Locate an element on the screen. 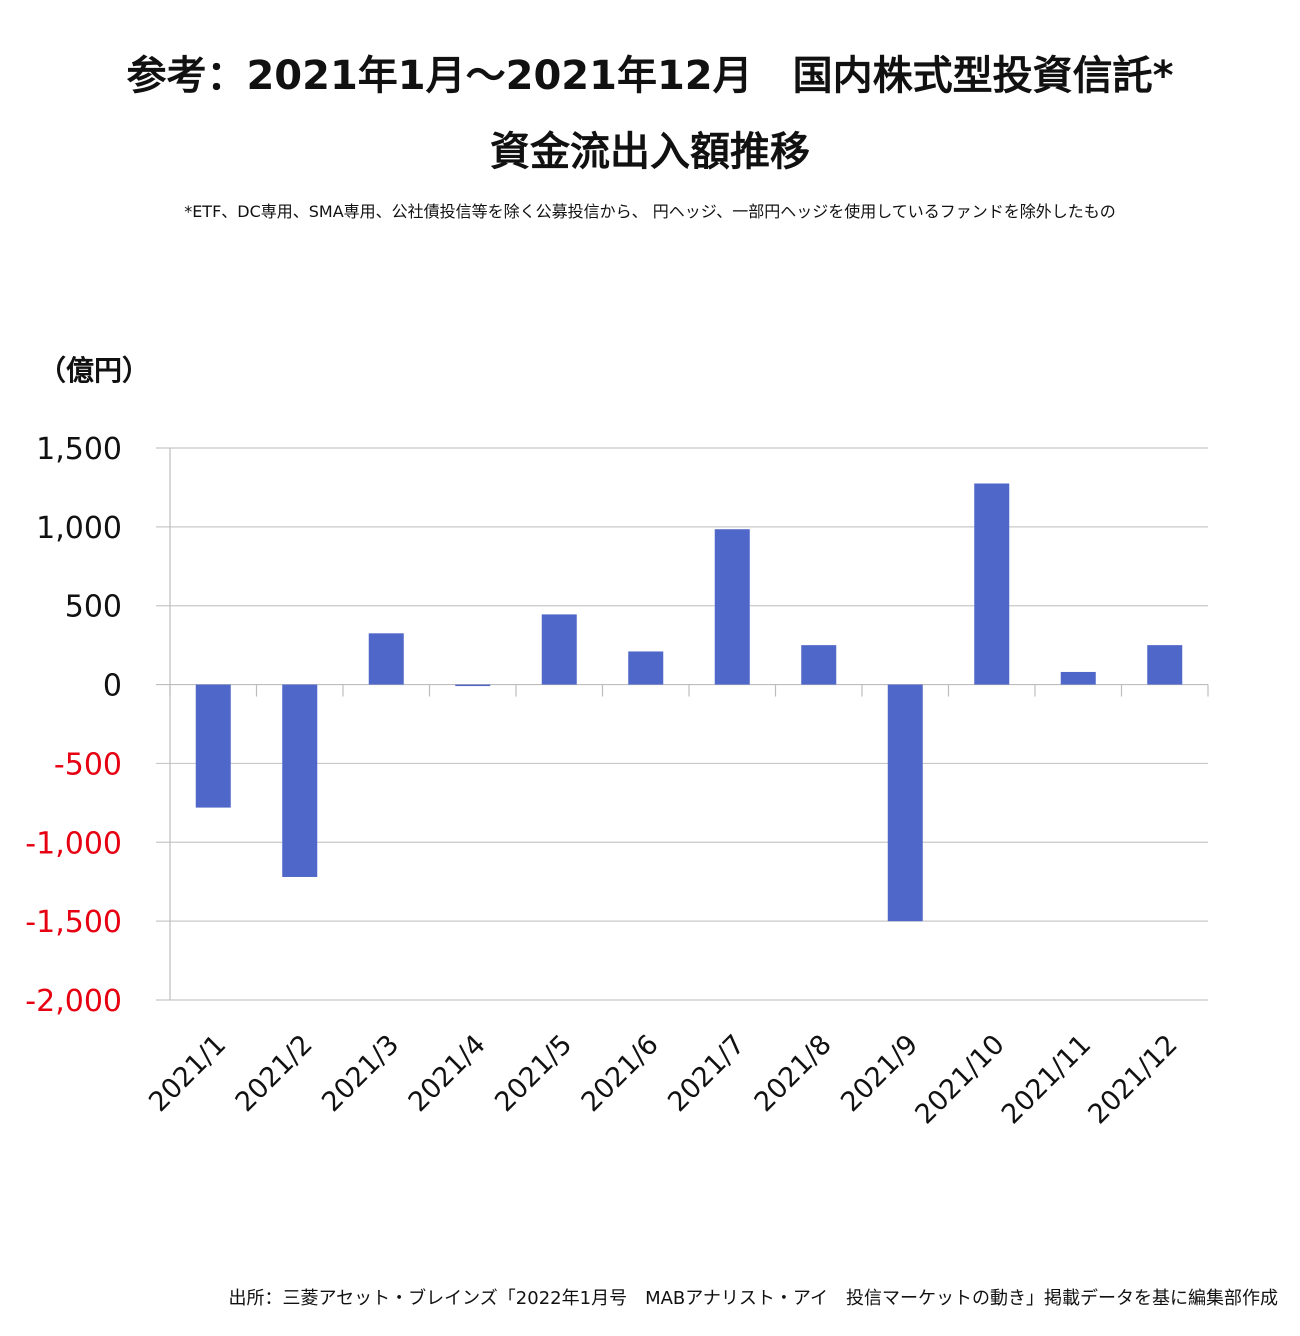  y-tick-label: 500 is located at coordinates (93, 607).